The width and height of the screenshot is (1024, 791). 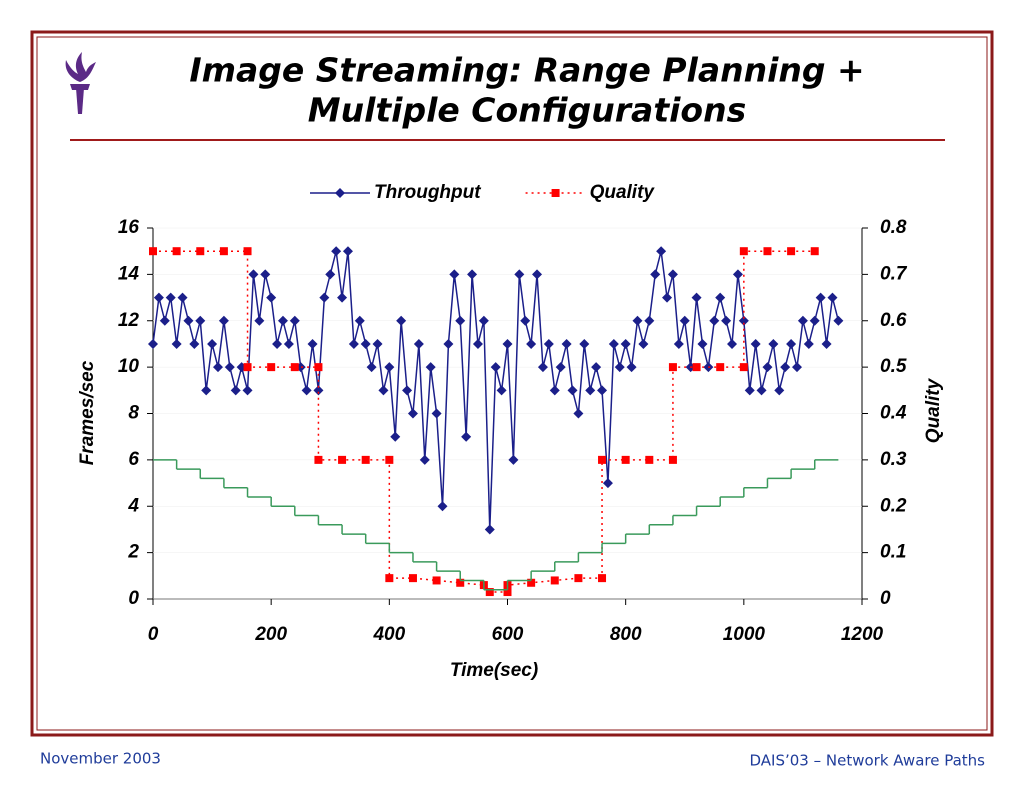 What do you see at coordinates (153, 634) in the screenshot?
I see `x-tick-label: 0` at bounding box center [153, 634].